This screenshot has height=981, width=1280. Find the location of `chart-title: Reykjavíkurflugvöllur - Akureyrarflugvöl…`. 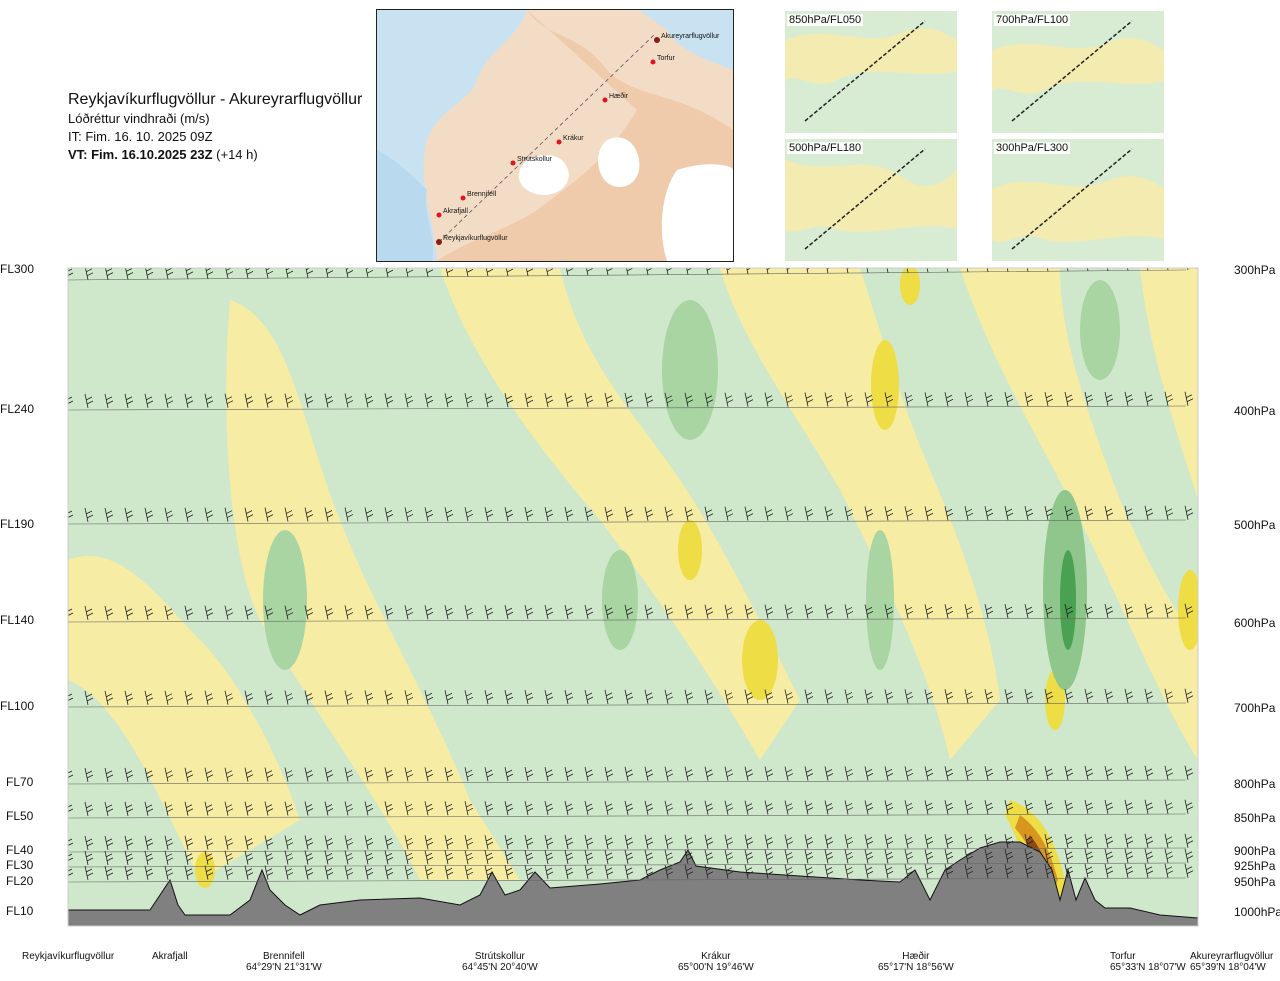

chart-title: Reykjavíkurflugvöllur - Akureyrarflugvöl… is located at coordinates (215, 99).